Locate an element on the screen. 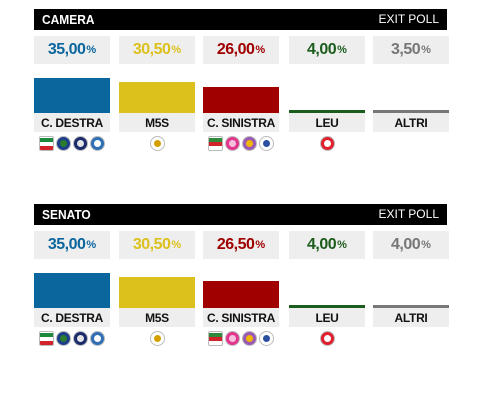  category-label: ALTRI is located at coordinates (411, 122).